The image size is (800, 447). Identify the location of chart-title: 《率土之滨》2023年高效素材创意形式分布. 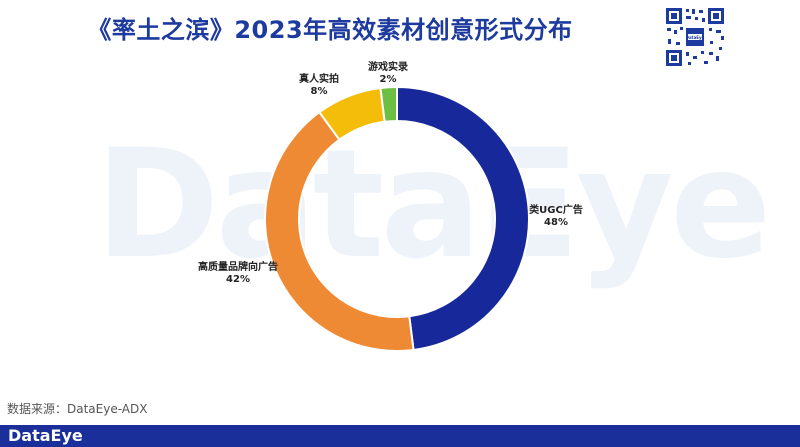
(330, 30).